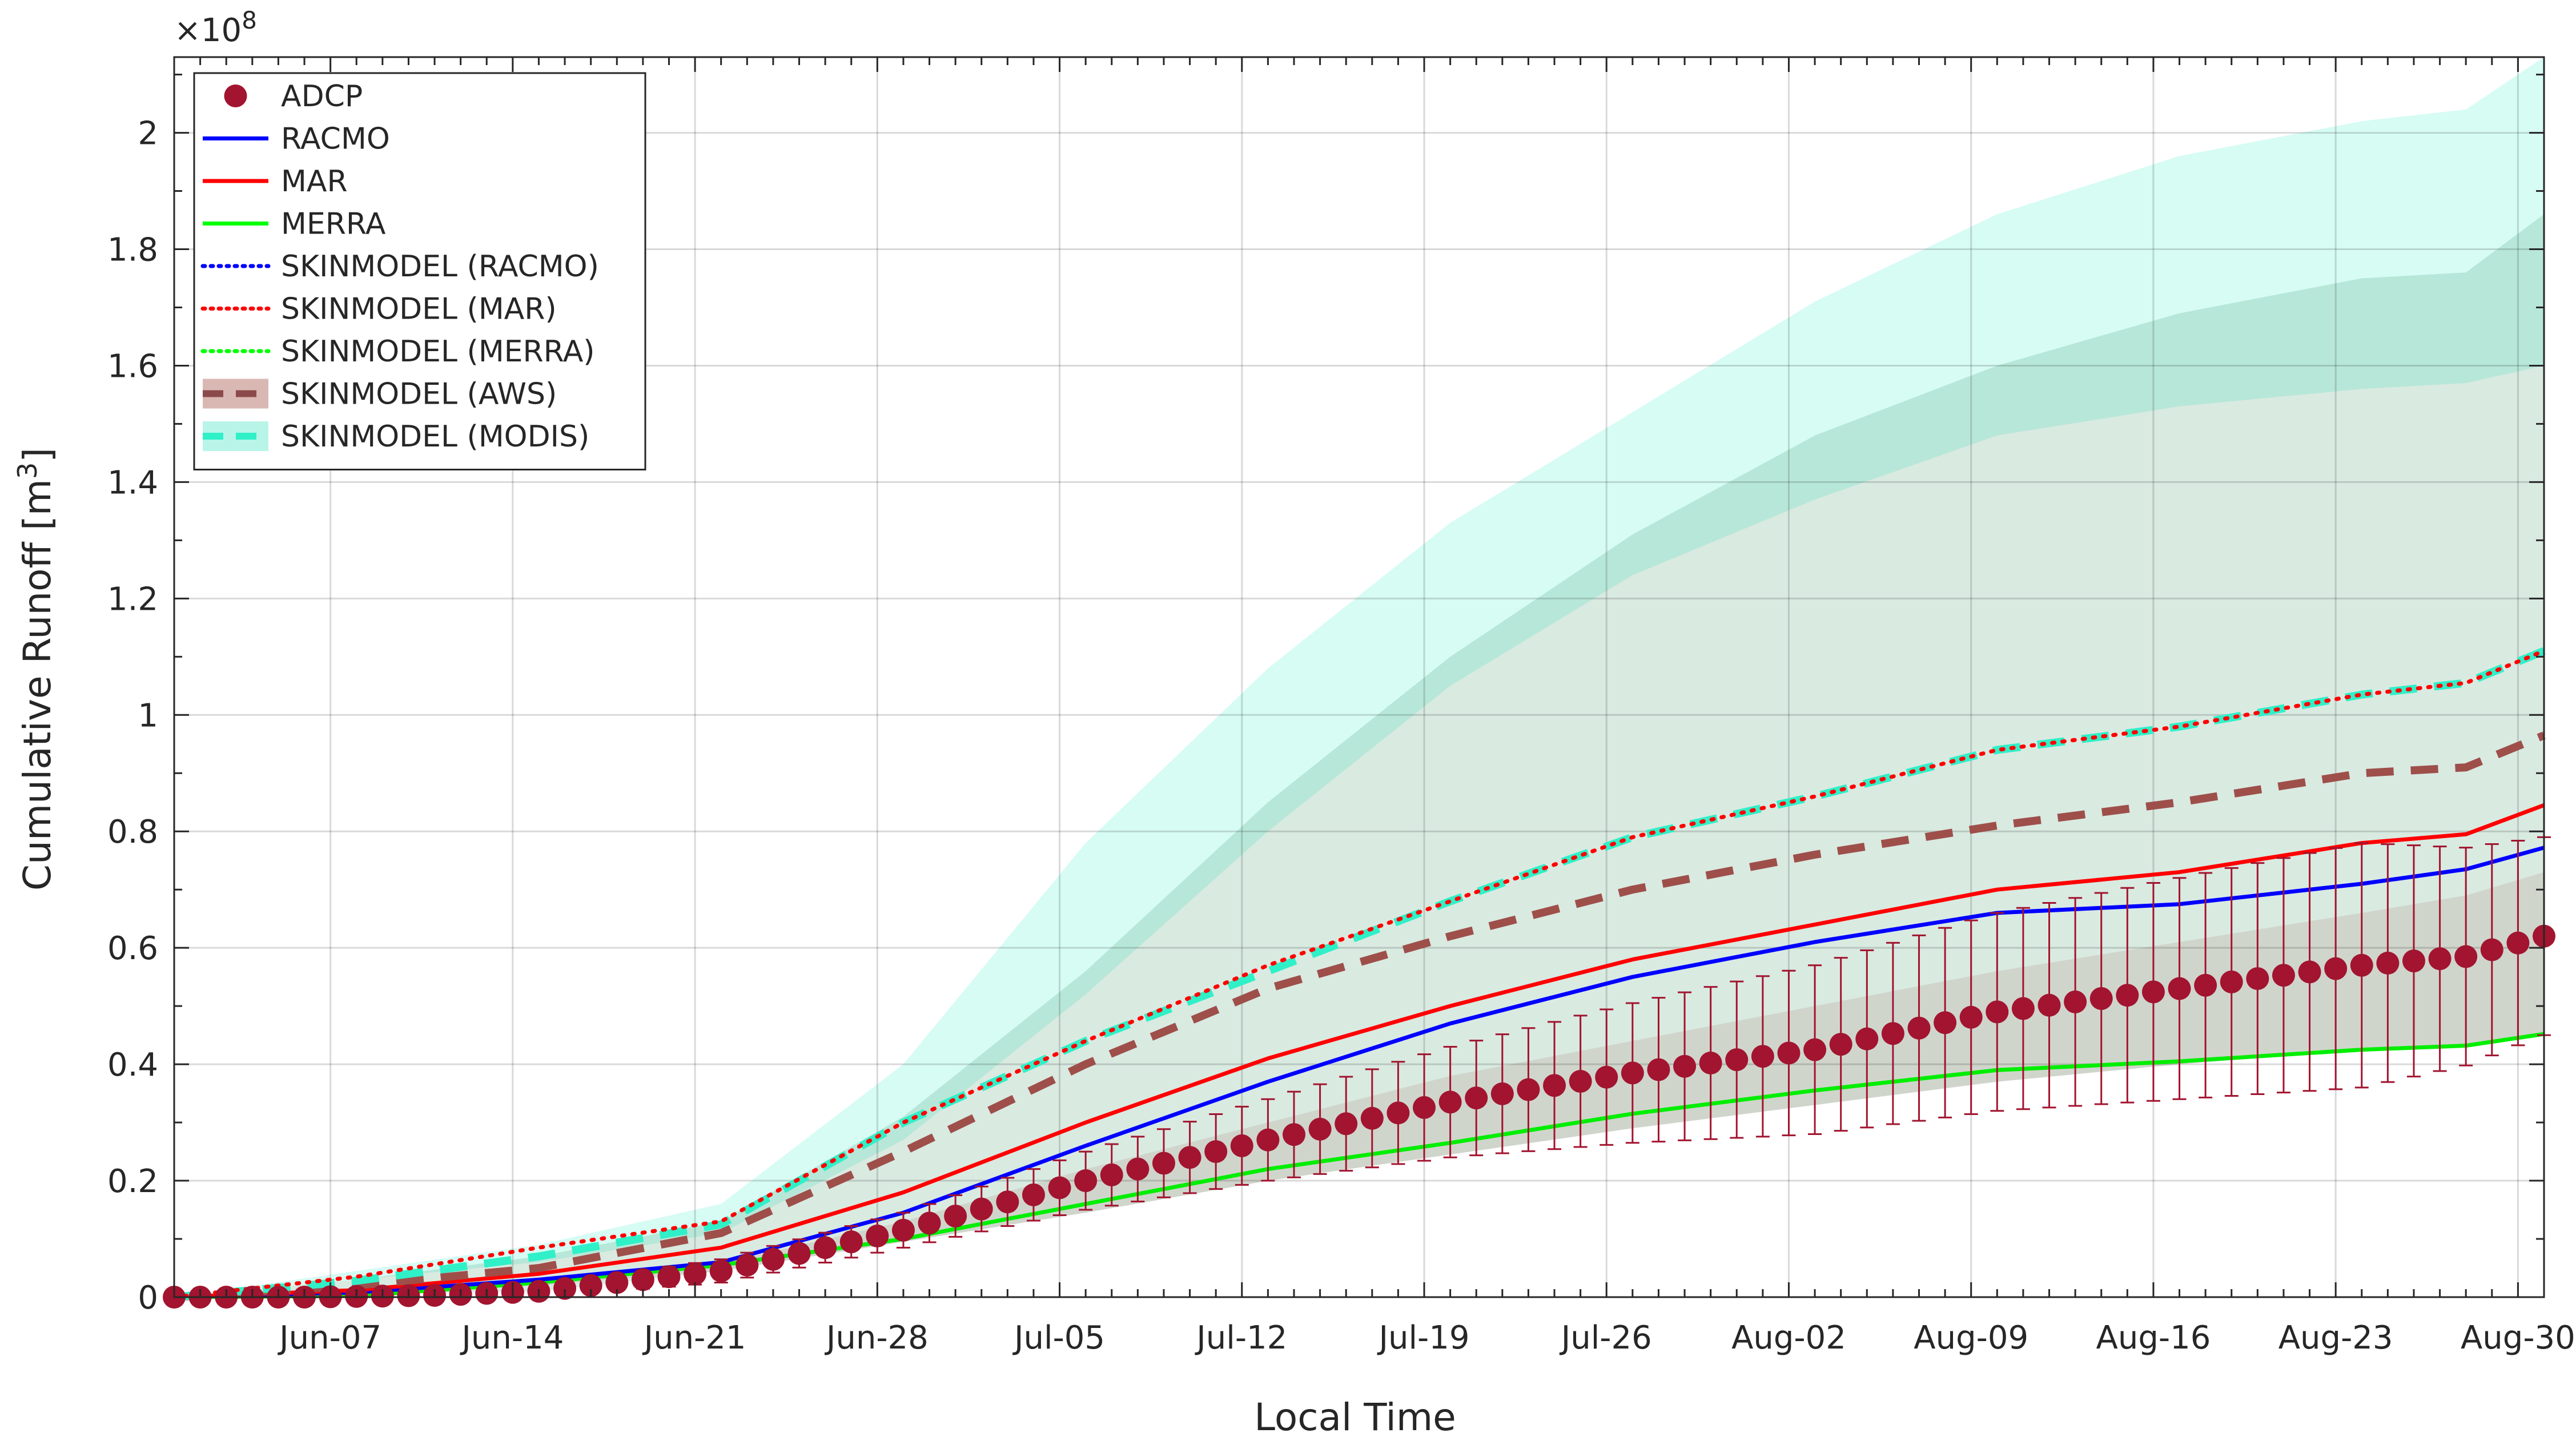  Describe the element at coordinates (329, 1338) in the screenshot. I see `x-tick-label: Jun-07` at that location.